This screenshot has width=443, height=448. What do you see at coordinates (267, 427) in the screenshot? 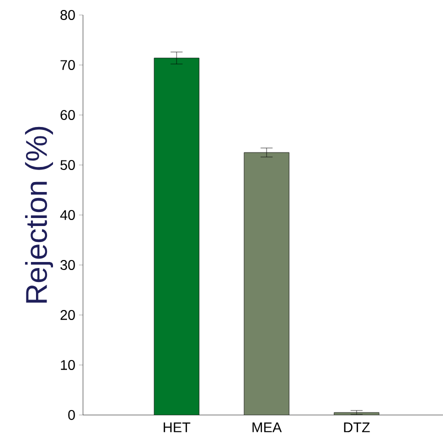
I see `x-tick-label: MEA` at bounding box center [267, 427].